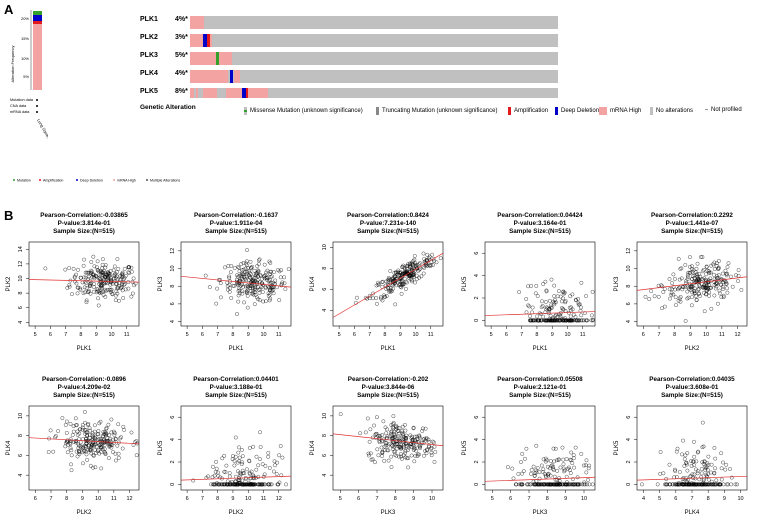 The width and height of the screenshot is (758, 522). What do you see at coordinates (84, 379) in the screenshot?
I see `scatter-title-correlation: Pearson-Correlation:-0.0896` at bounding box center [84, 379].